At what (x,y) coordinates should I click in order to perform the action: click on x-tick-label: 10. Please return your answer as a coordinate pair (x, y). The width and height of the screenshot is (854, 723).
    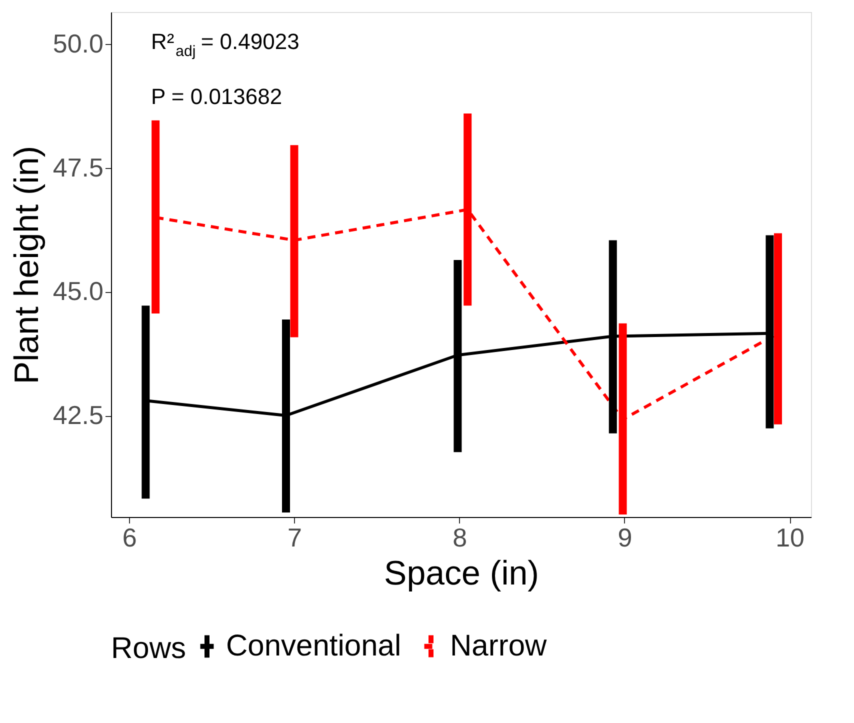
    Looking at the image, I should click on (790, 537).